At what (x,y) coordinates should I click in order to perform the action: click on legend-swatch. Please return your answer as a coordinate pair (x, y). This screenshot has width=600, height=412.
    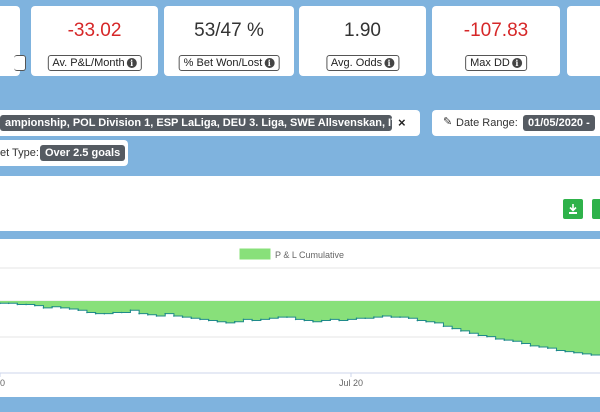
    Looking at the image, I should click on (255, 254).